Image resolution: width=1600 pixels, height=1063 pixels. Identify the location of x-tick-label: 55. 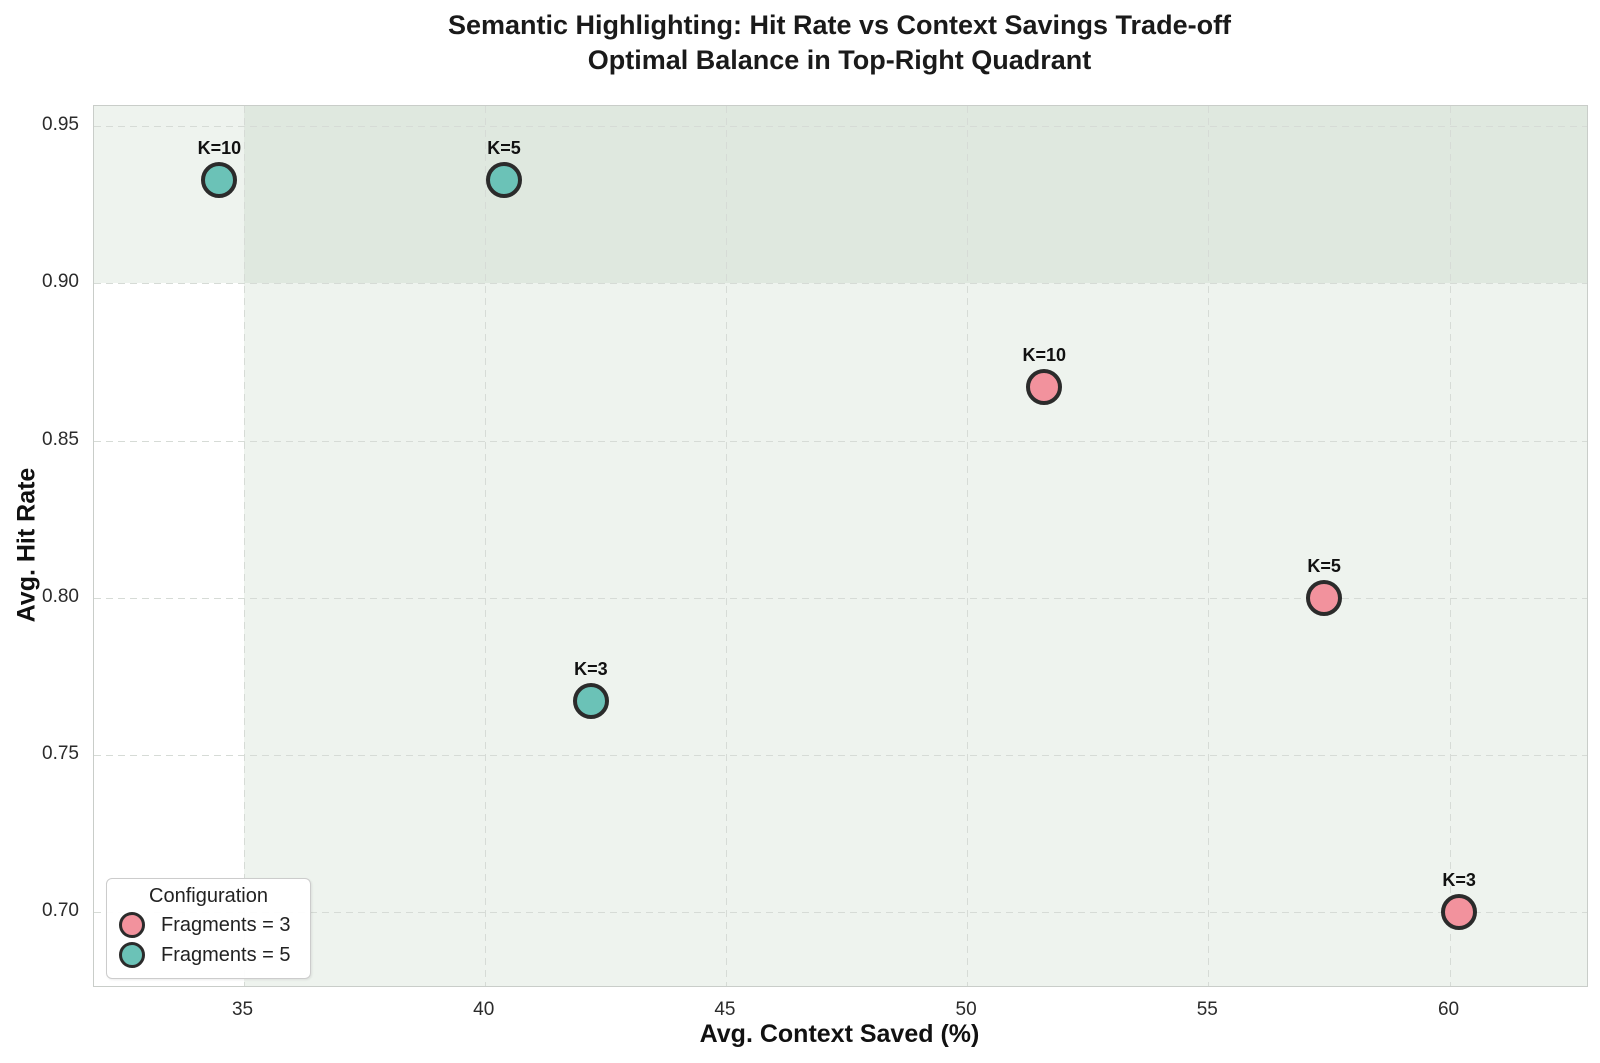
(1207, 1009).